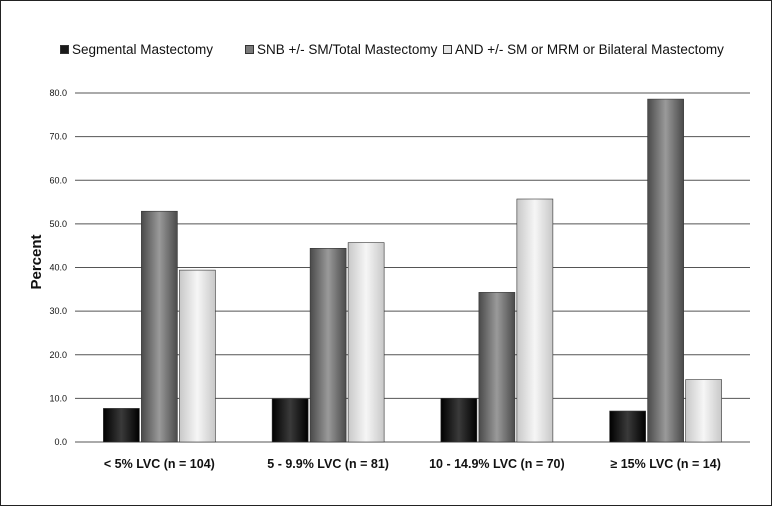 This screenshot has height=506, width=772. I want to click on legend-item-segmental: Segmental Mastectomy, so click(136, 49).